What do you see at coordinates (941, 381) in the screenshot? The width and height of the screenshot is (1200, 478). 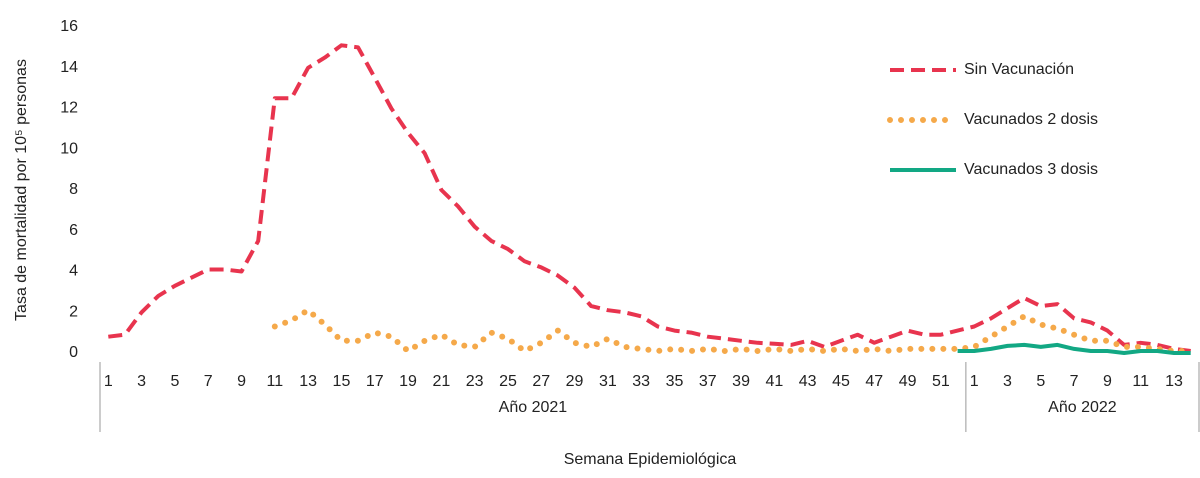 I see `x-tick-label: 51` at bounding box center [941, 381].